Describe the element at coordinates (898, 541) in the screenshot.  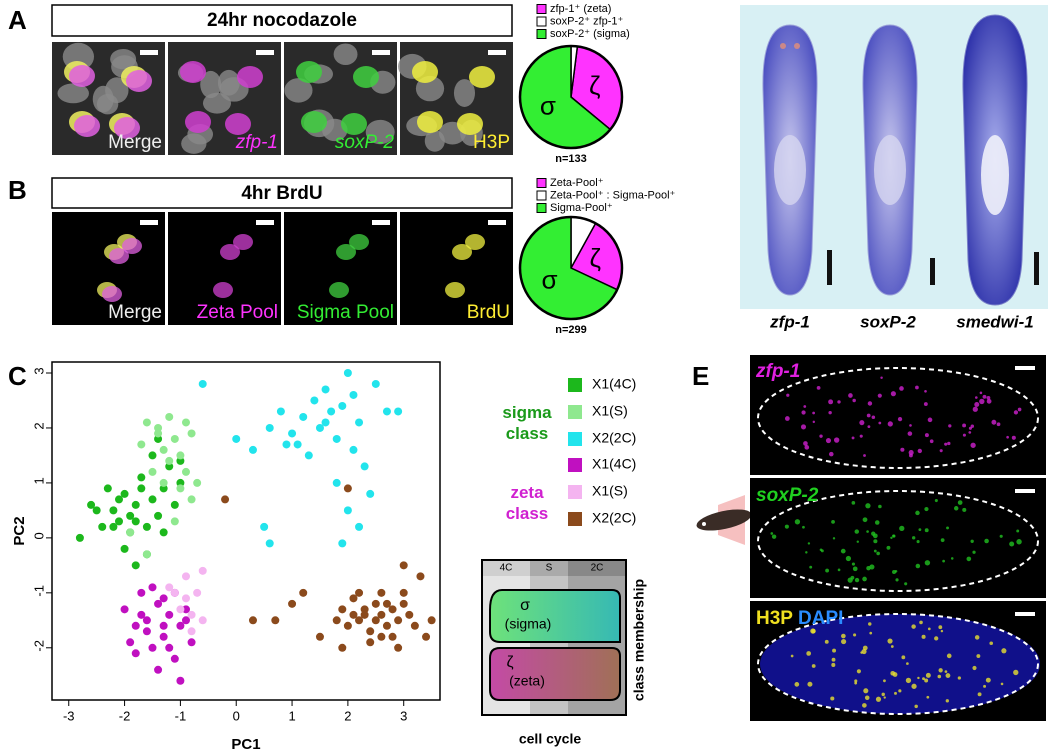
I see `worm-outline` at that location.